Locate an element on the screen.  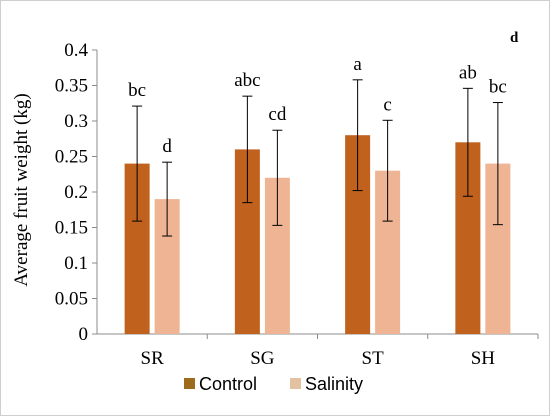
significance-letter: c is located at coordinates (387, 104).